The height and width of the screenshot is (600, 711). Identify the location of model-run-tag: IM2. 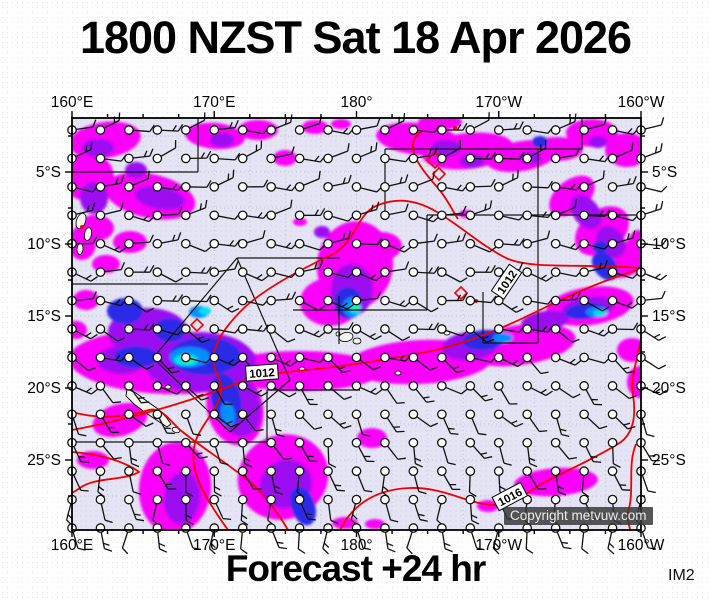
(681, 575).